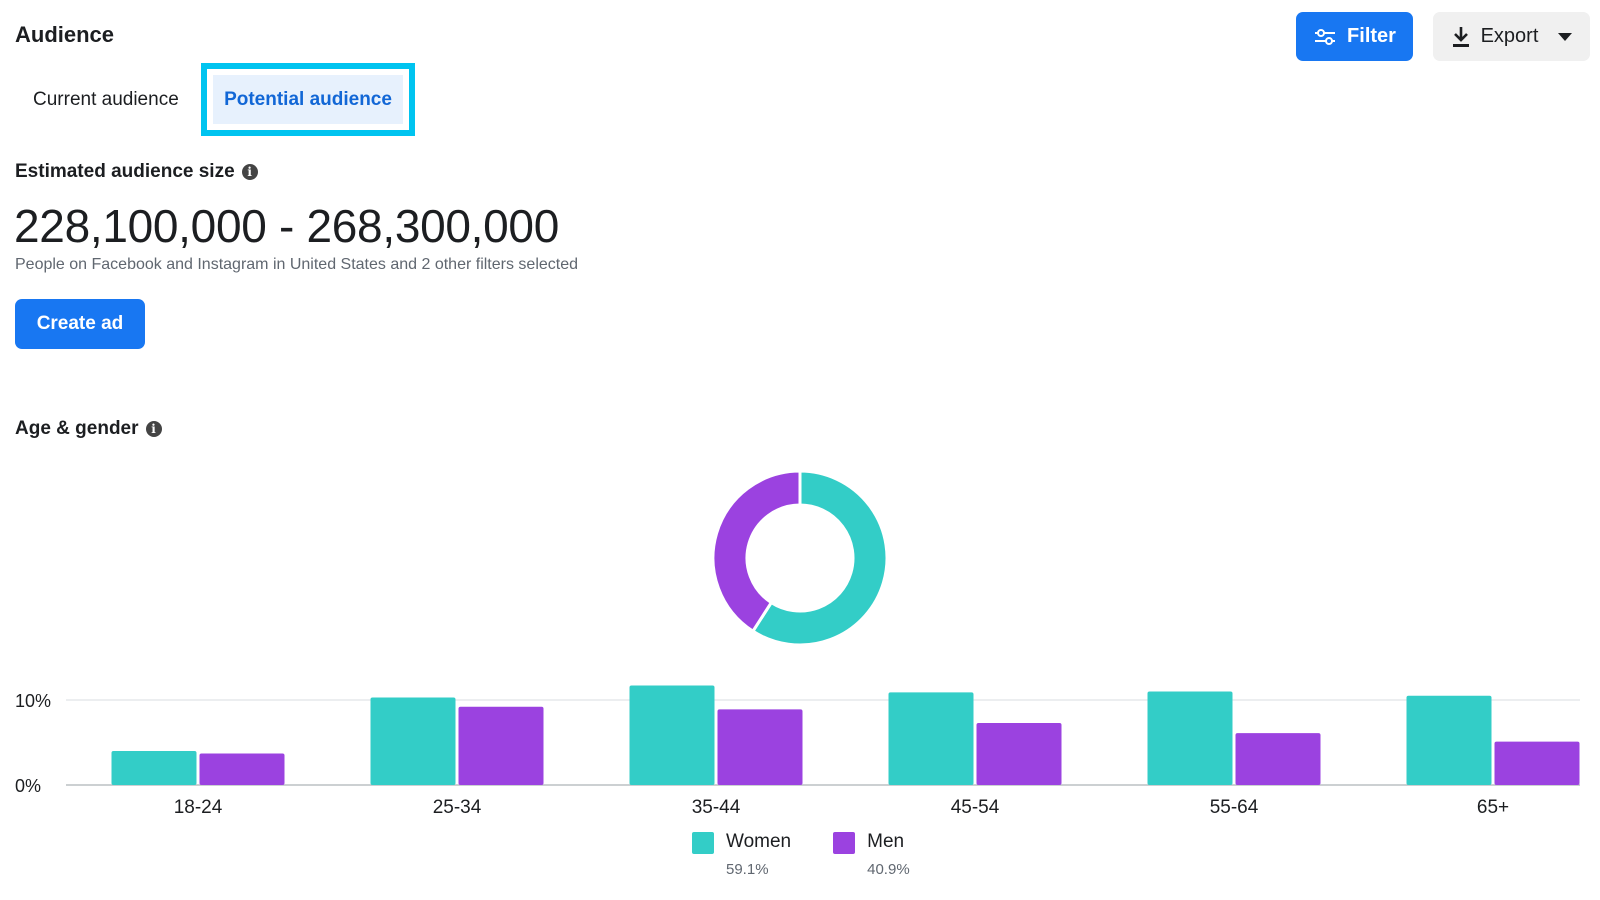 This screenshot has width=1600, height=900. What do you see at coordinates (844, 843) in the screenshot?
I see `legend-swatch-men` at bounding box center [844, 843].